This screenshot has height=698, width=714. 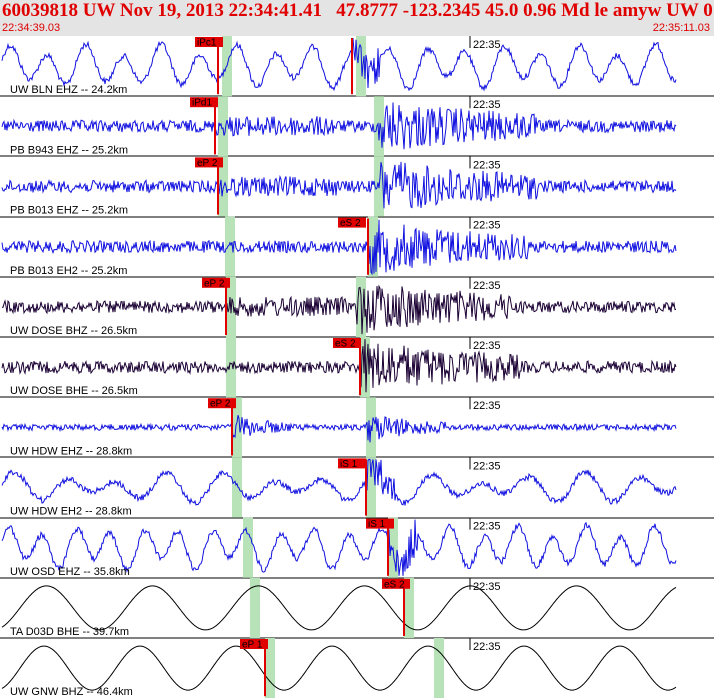 I want to click on station-label: UW GNW BHZ -- 46.4km, so click(x=71, y=692).